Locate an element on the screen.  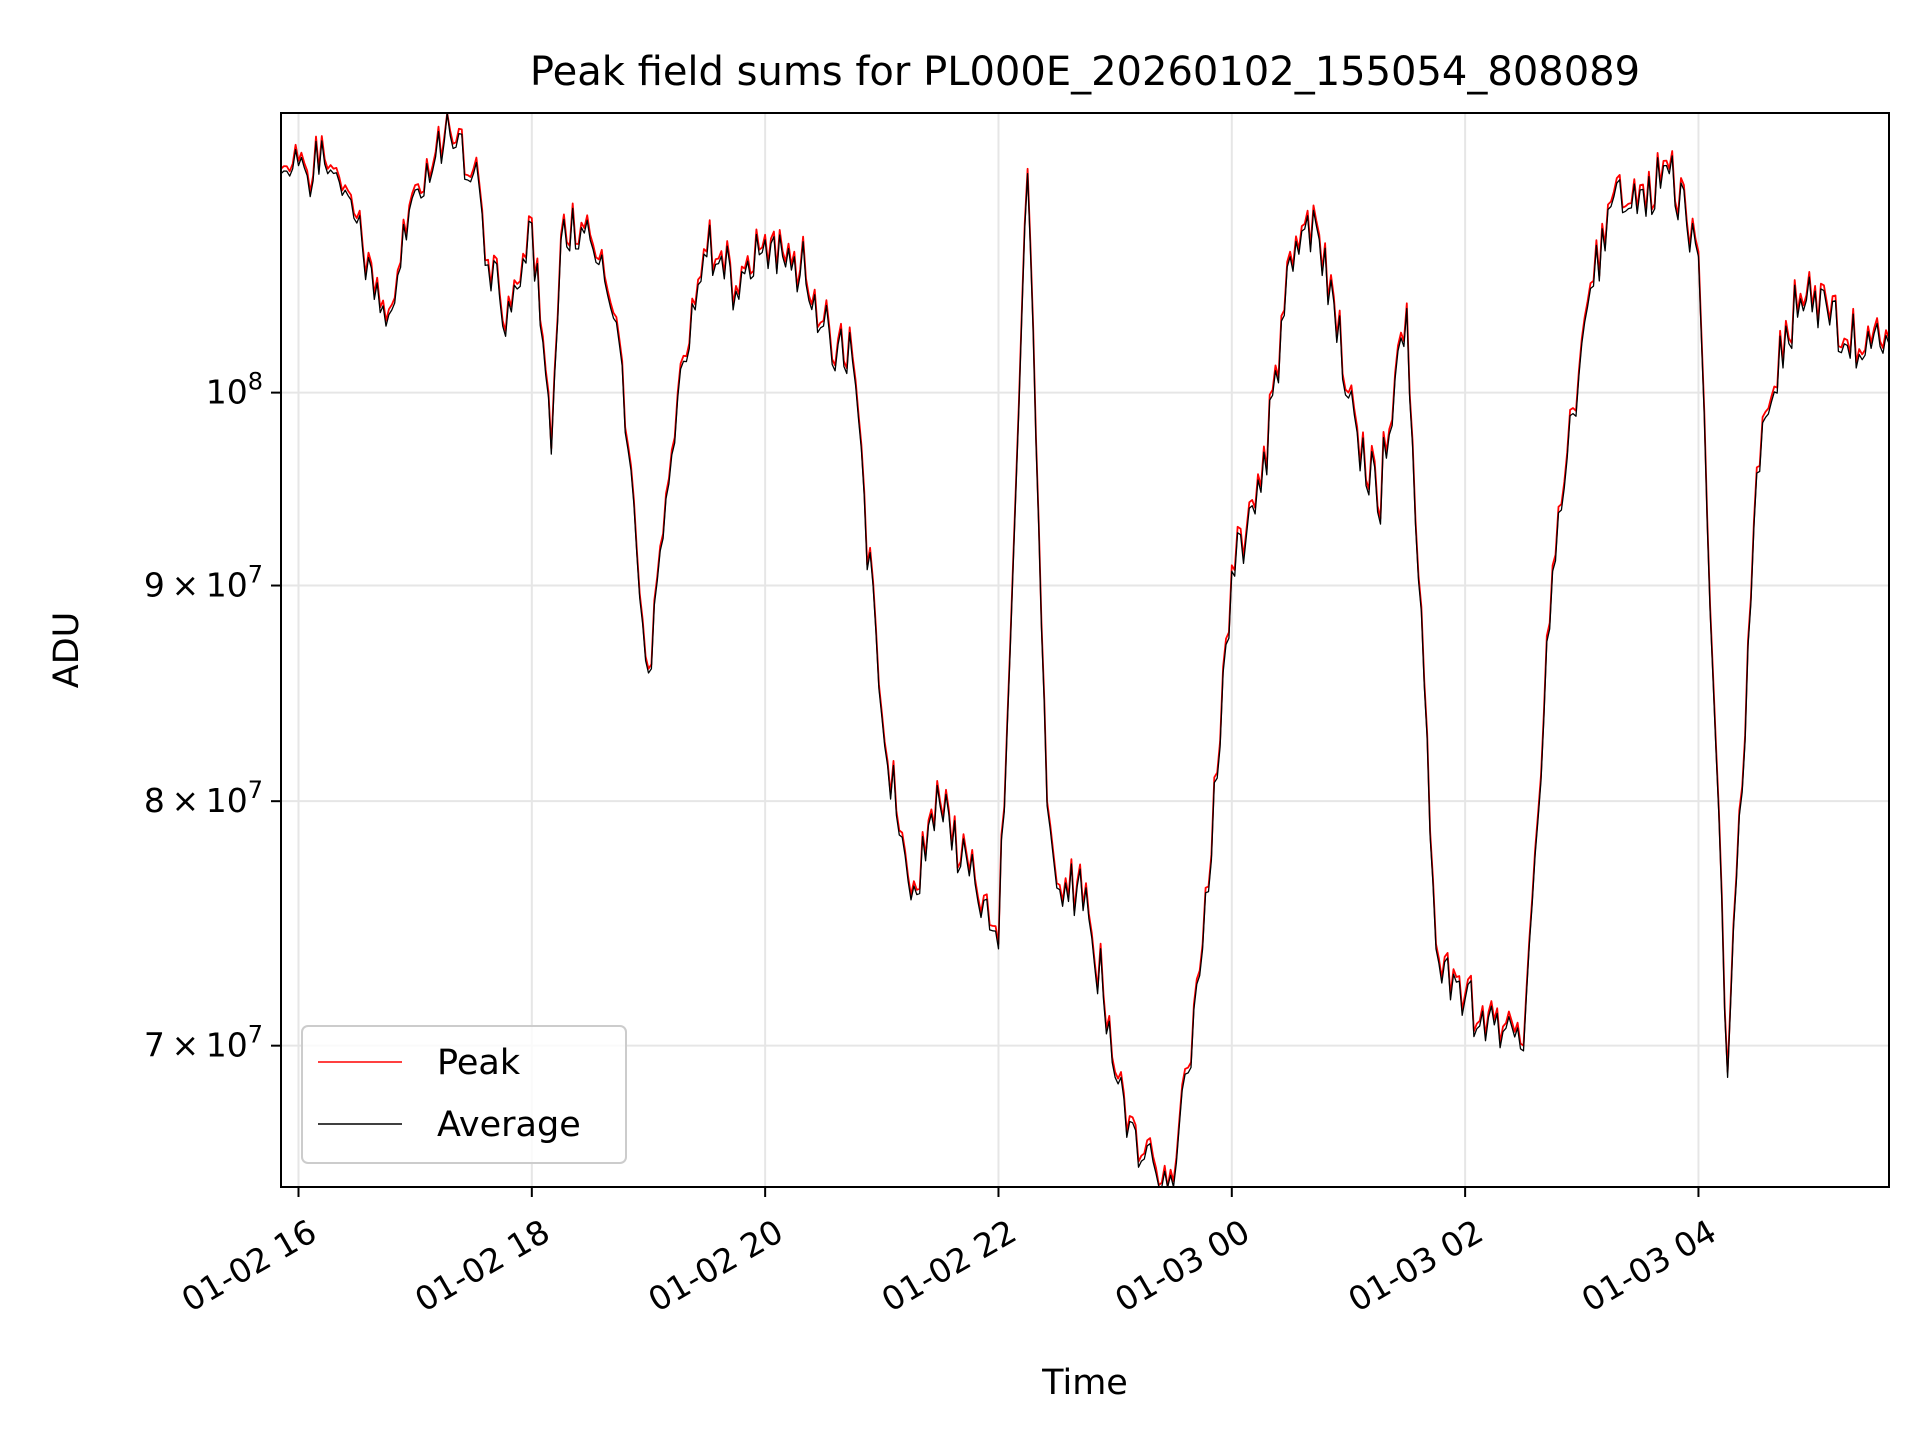
y-tick-label: 108 is located at coordinates (234, 390).